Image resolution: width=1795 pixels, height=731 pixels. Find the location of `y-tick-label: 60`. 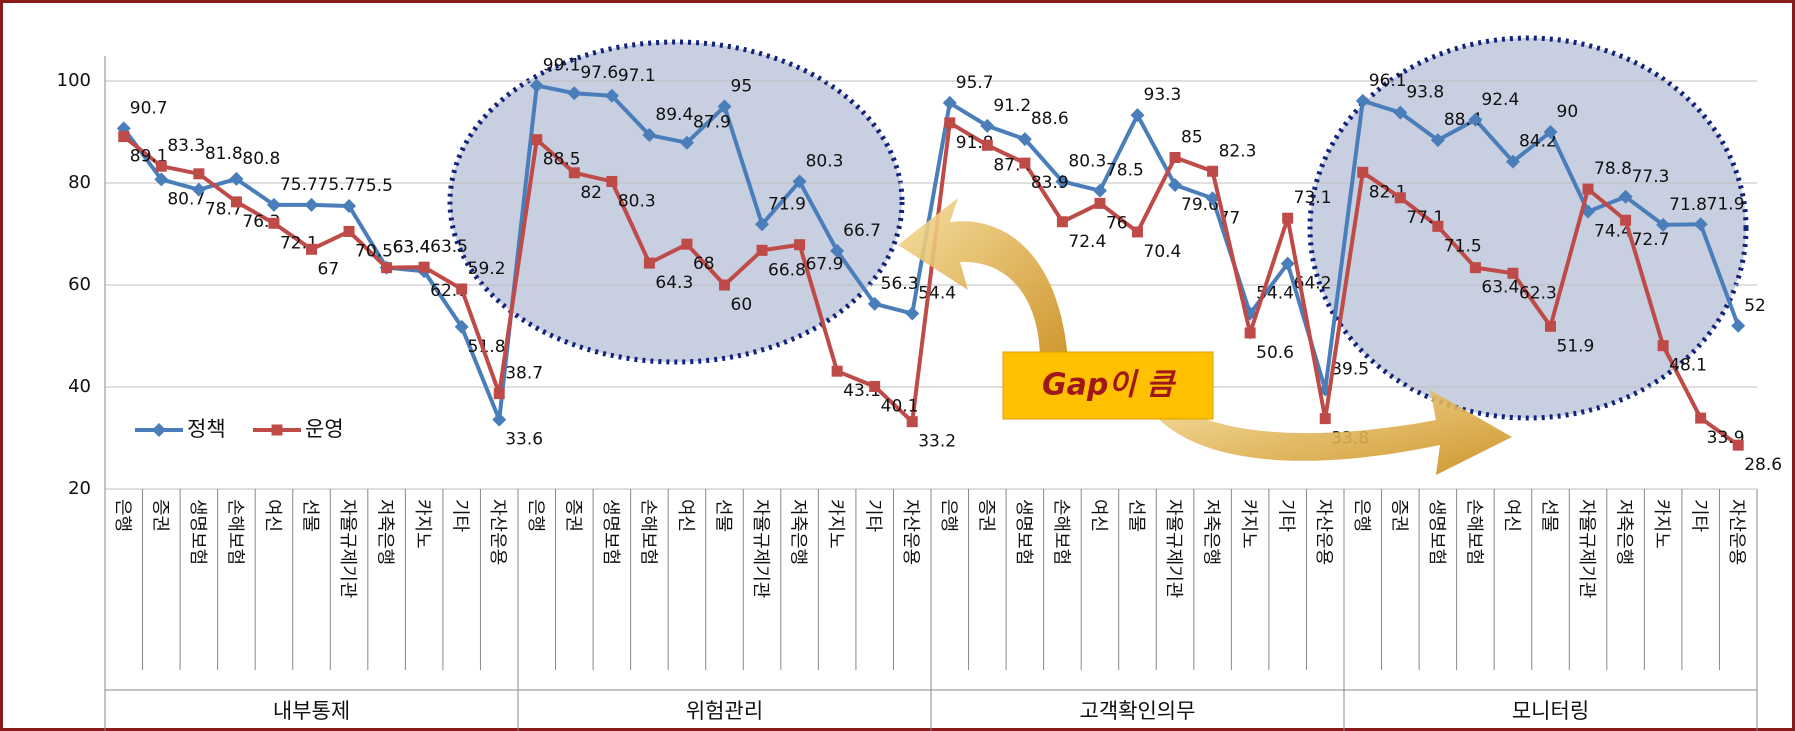

y-tick-label: 60 is located at coordinates (79, 284).